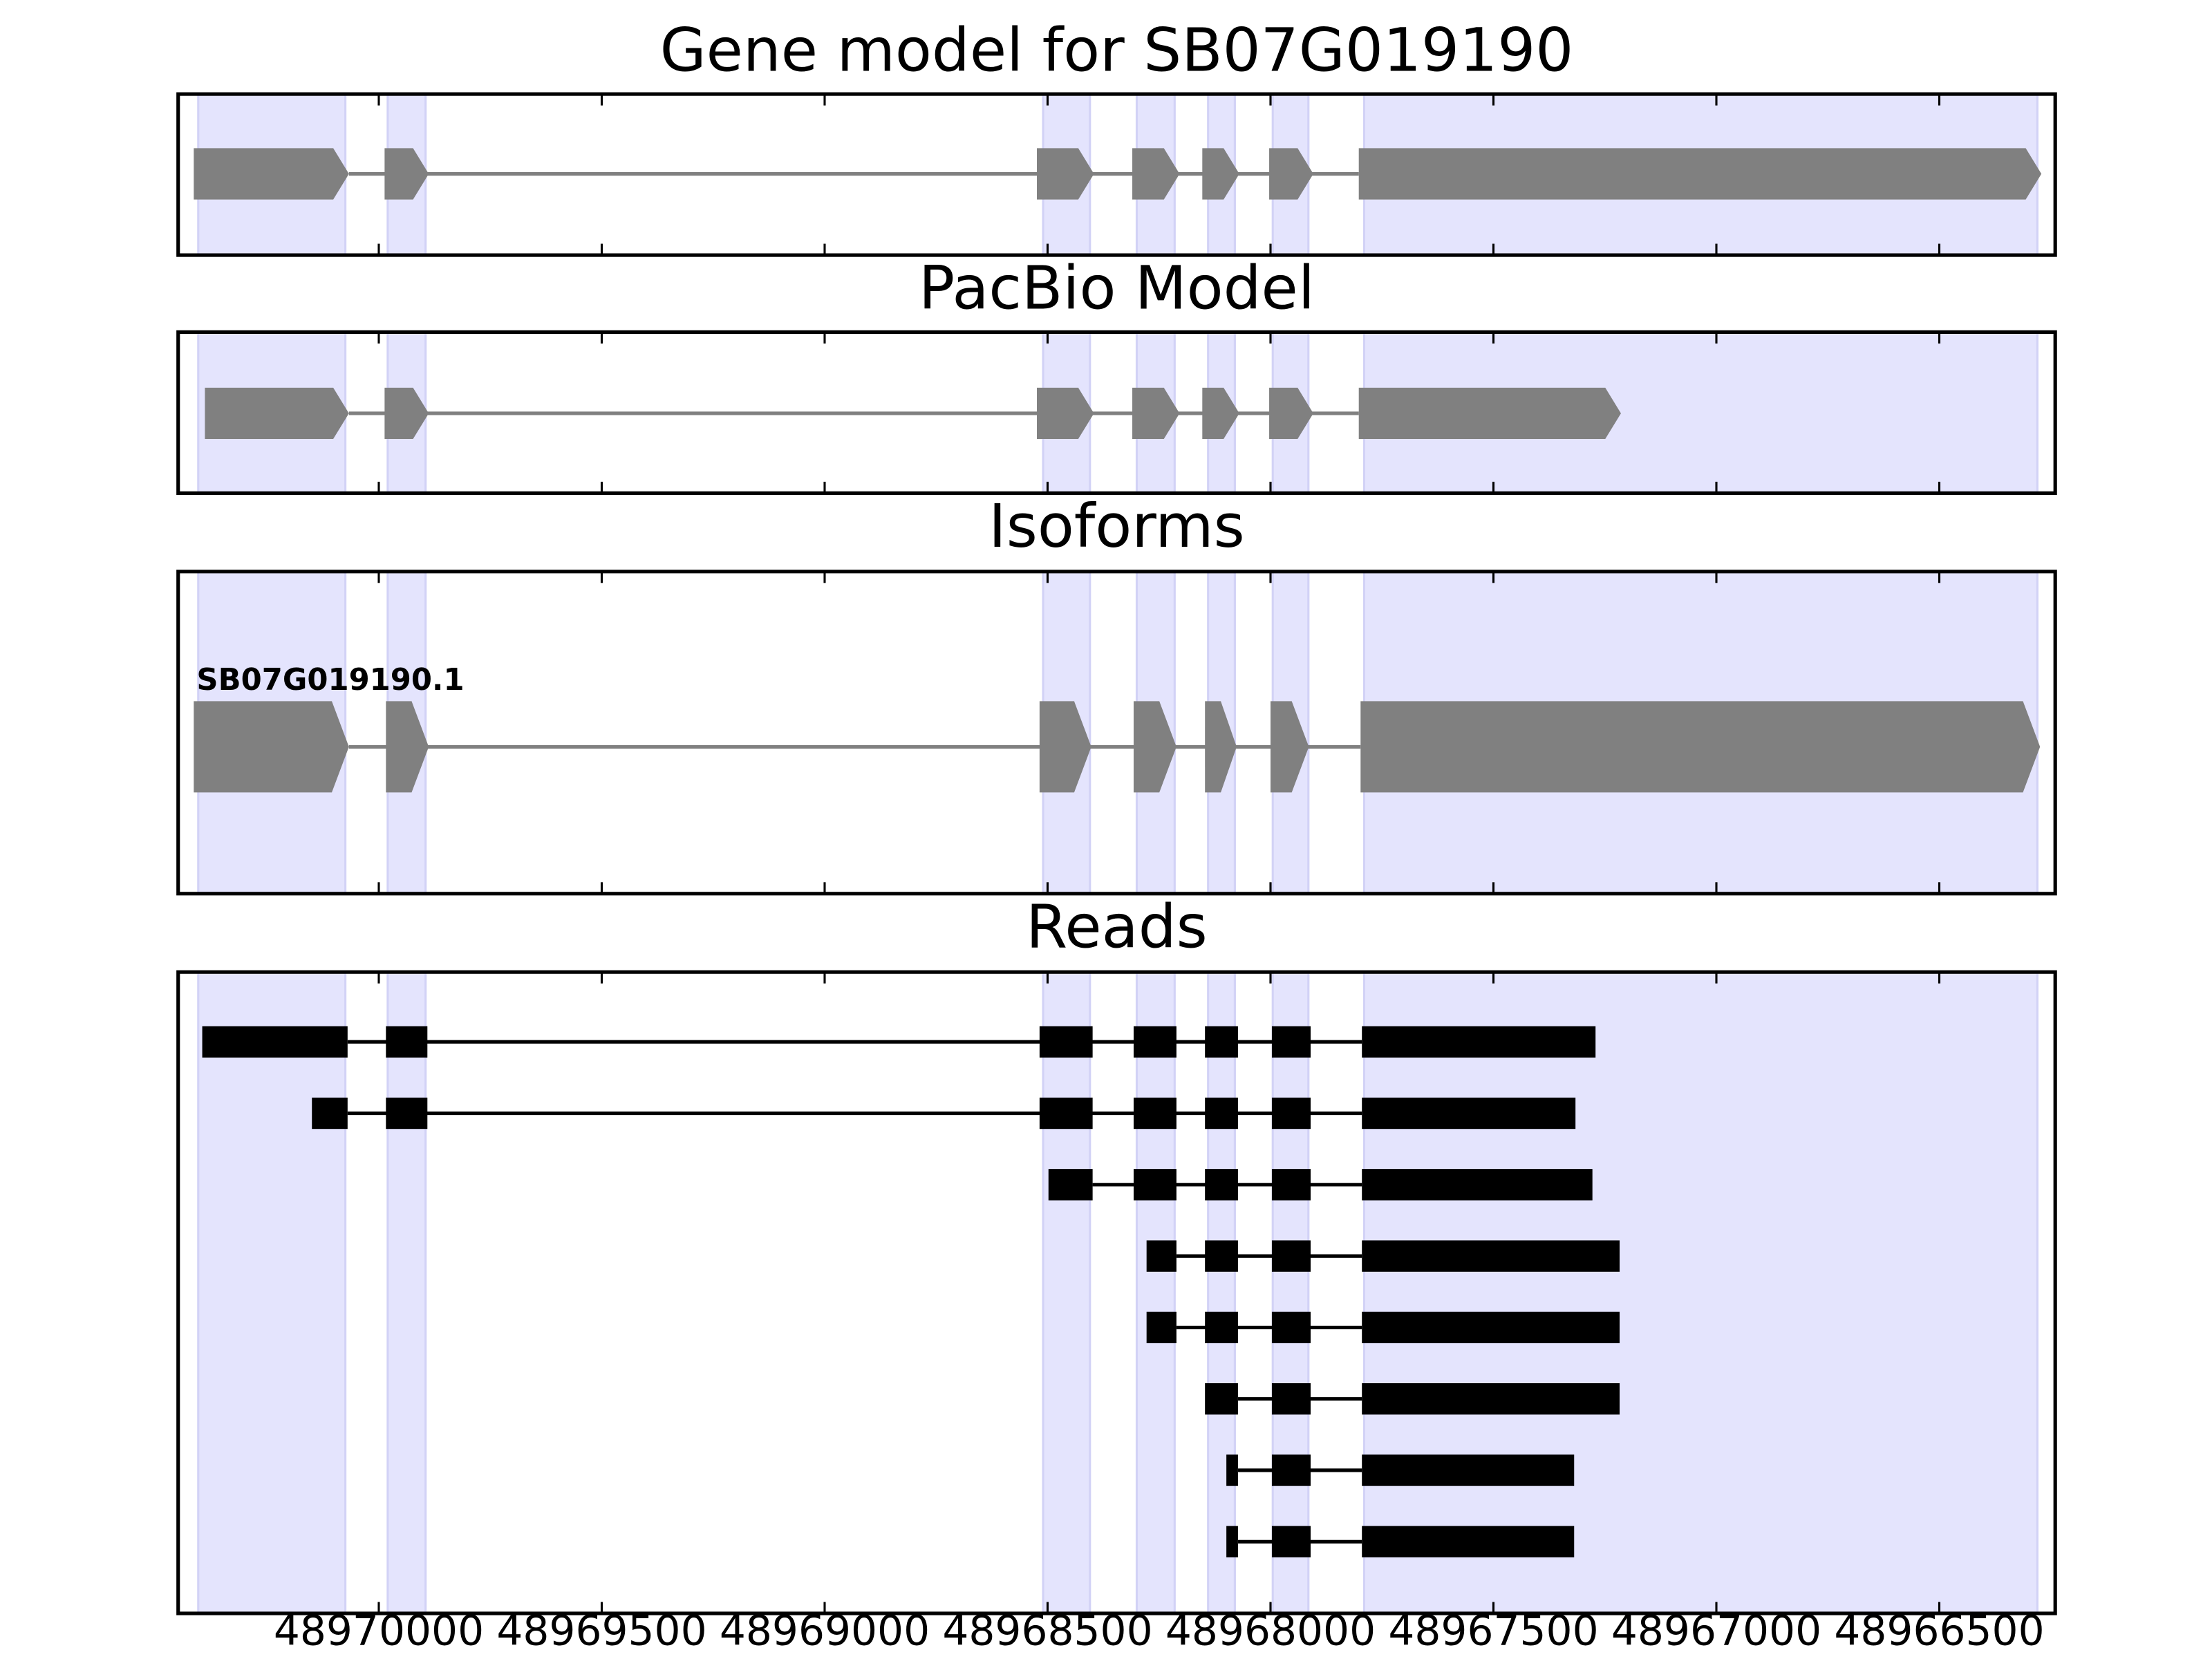 This screenshot has height=1659, width=2212. I want to click on panel-title: Isoforms, so click(1117, 526).